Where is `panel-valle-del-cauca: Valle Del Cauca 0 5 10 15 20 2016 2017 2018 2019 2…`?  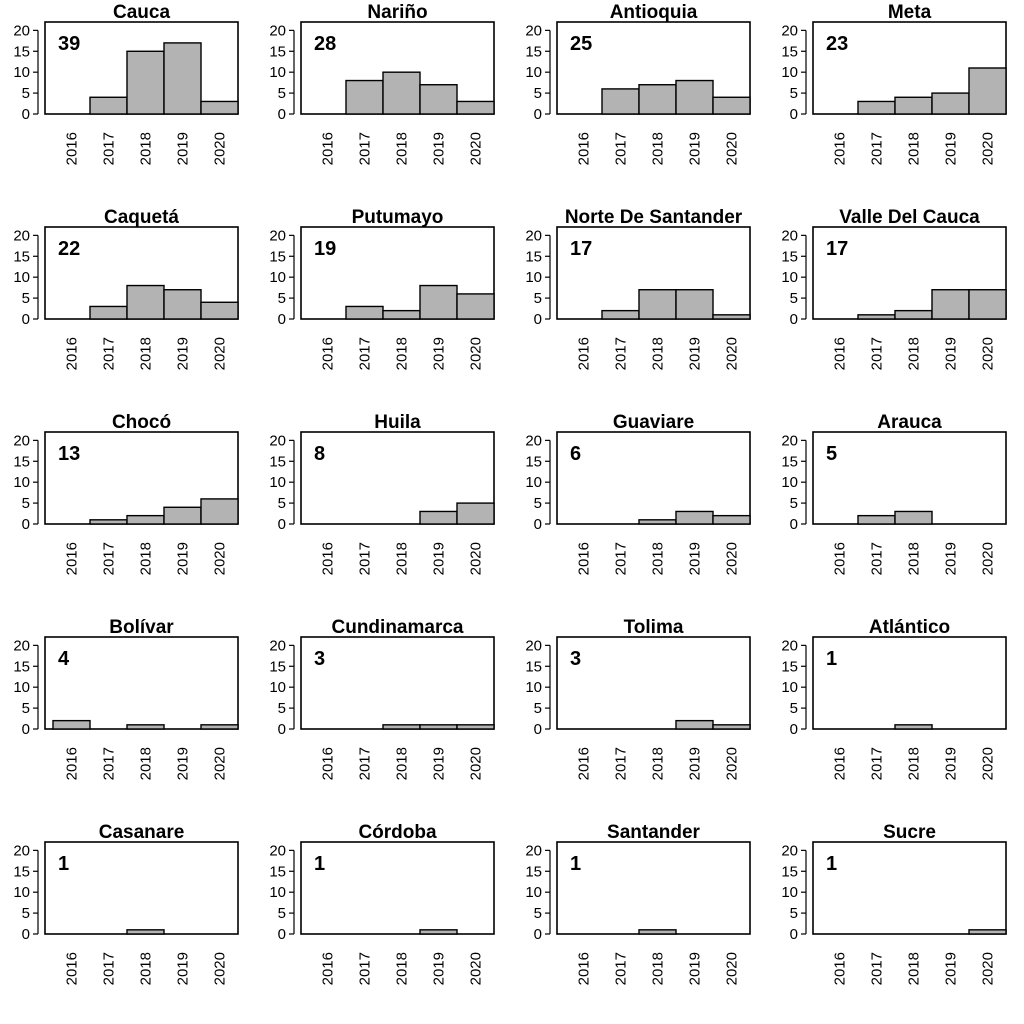
panel-valle-del-cauca: Valle Del Cauca 0 5 10 15 20 2016 2017 2018 2019 2… is located at coordinates (894, 288).